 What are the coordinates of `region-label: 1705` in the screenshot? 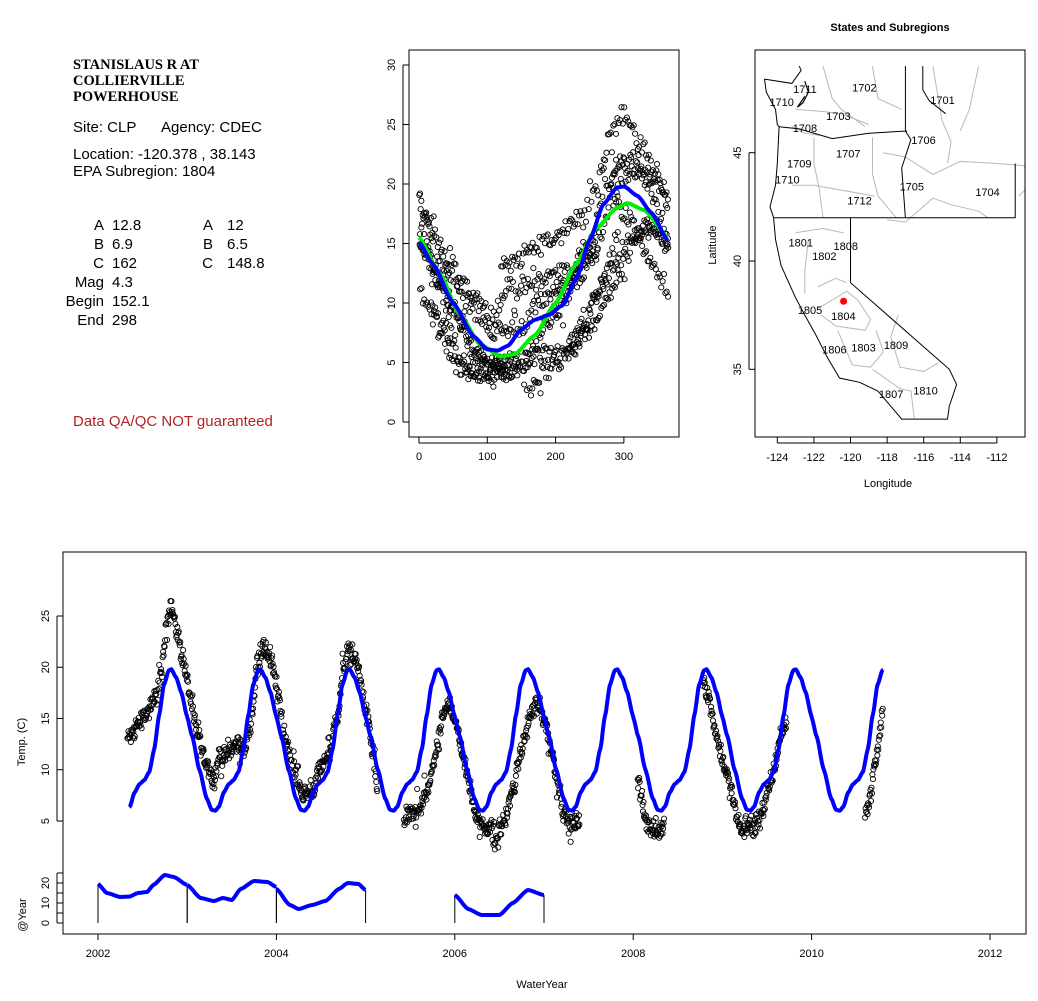 It's located at (912, 188).